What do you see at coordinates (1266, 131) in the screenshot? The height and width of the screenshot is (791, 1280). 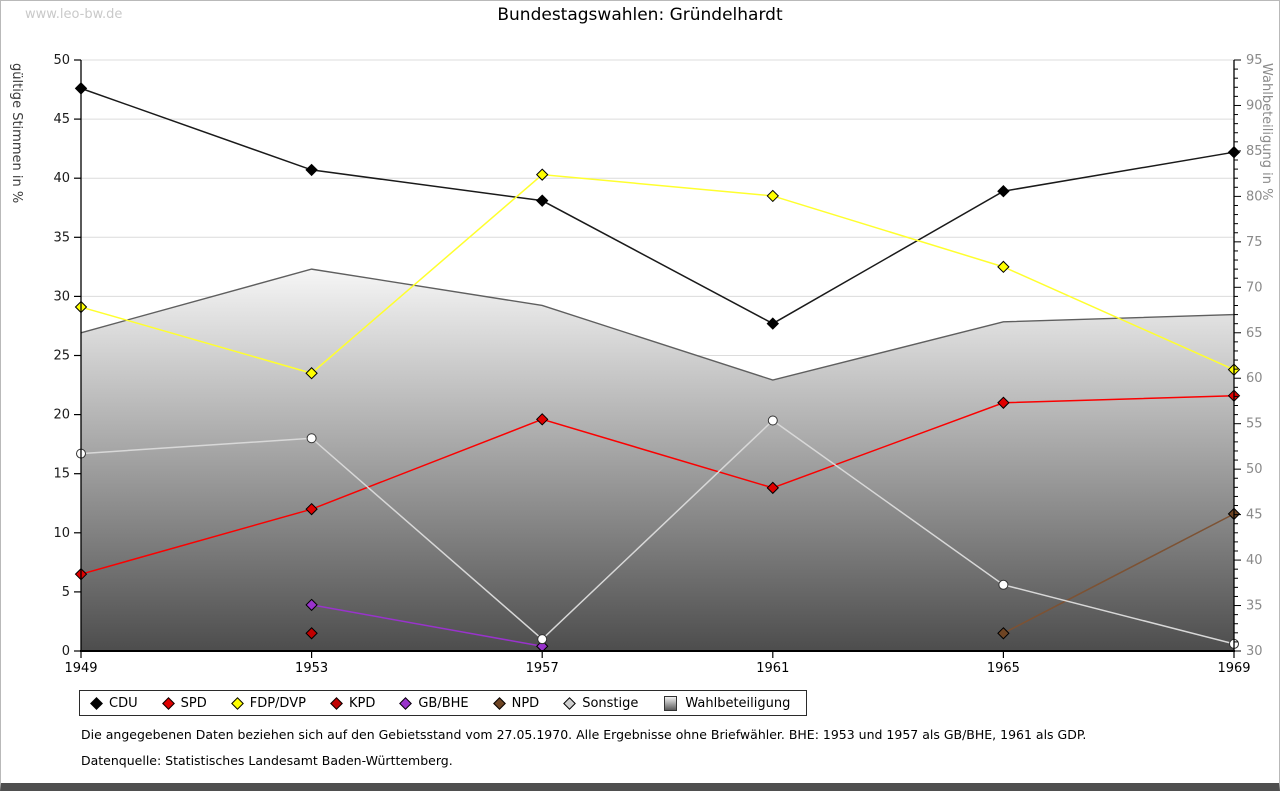 I see `right-axis-title: Wahlbeteiligung in %` at bounding box center [1266, 131].